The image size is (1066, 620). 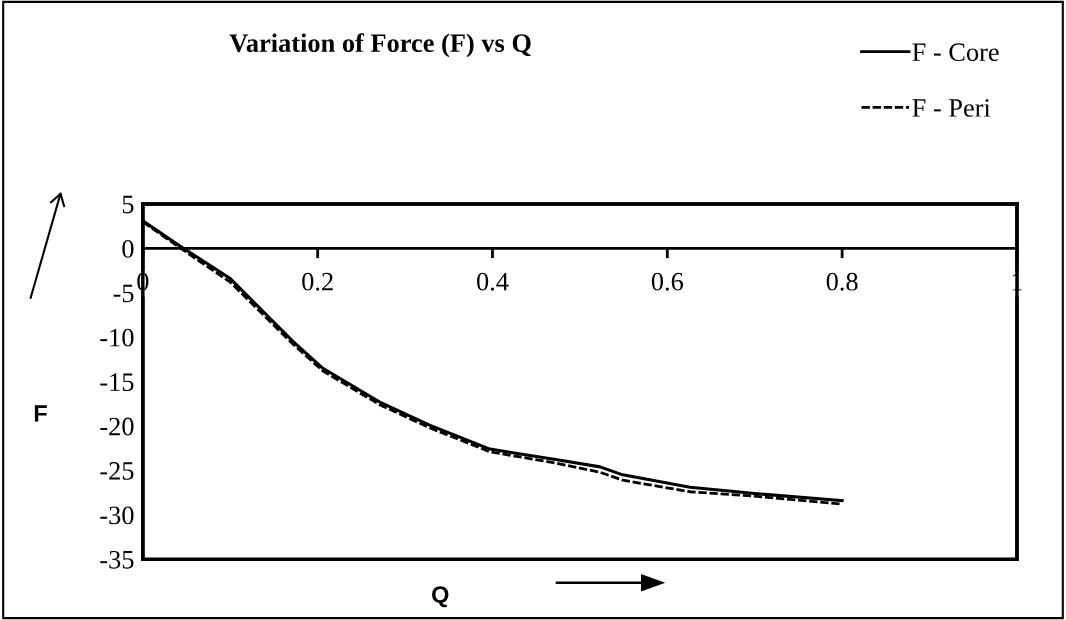 I want to click on y-axis-title: F, so click(x=40, y=413).